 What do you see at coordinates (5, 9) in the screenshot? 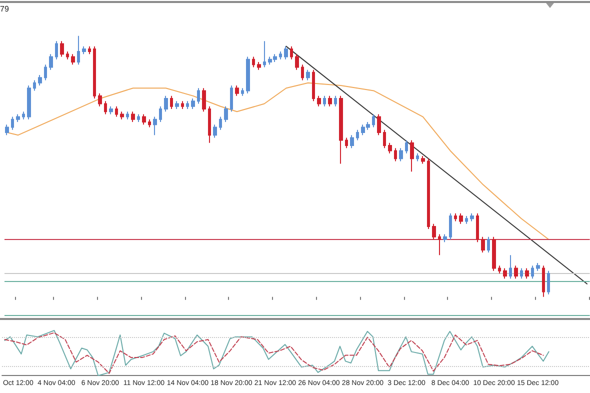
I see `text: 79` at bounding box center [5, 9].